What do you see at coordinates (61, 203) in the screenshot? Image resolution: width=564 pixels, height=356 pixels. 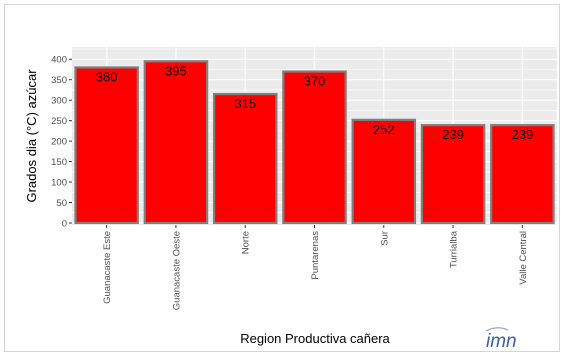 I see `y-tick-label: 50` at bounding box center [61, 203].